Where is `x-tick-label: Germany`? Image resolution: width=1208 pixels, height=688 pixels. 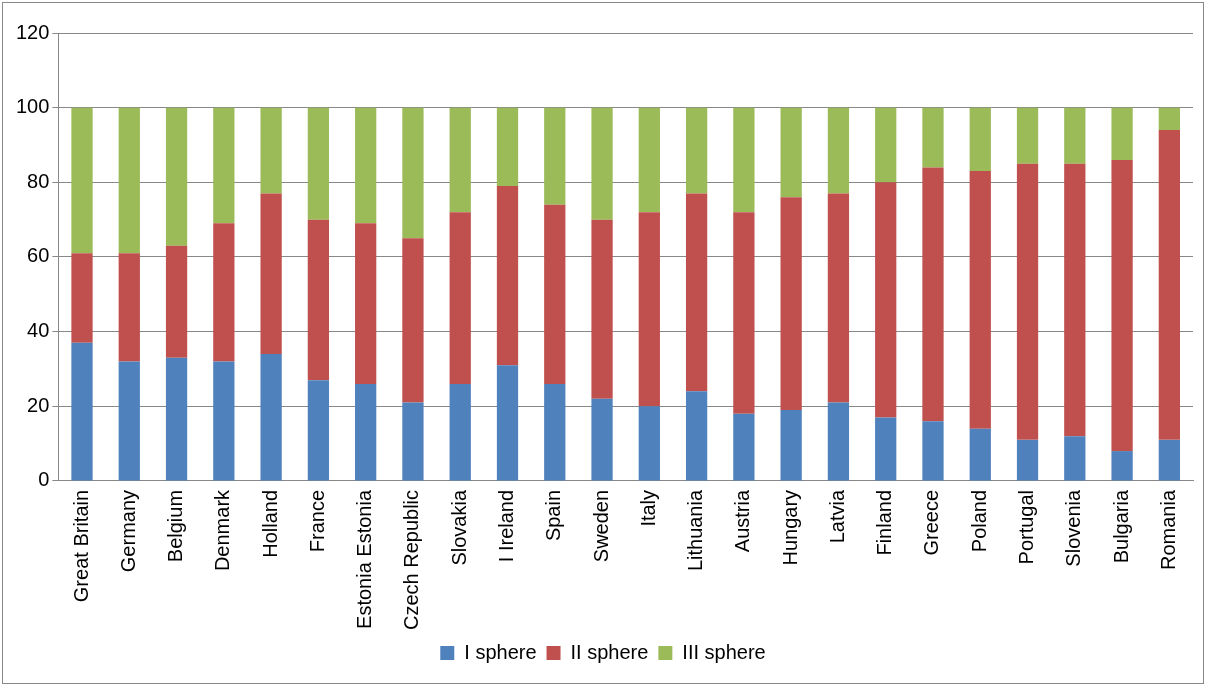
x-tick-label: Germany is located at coordinates (127, 531).